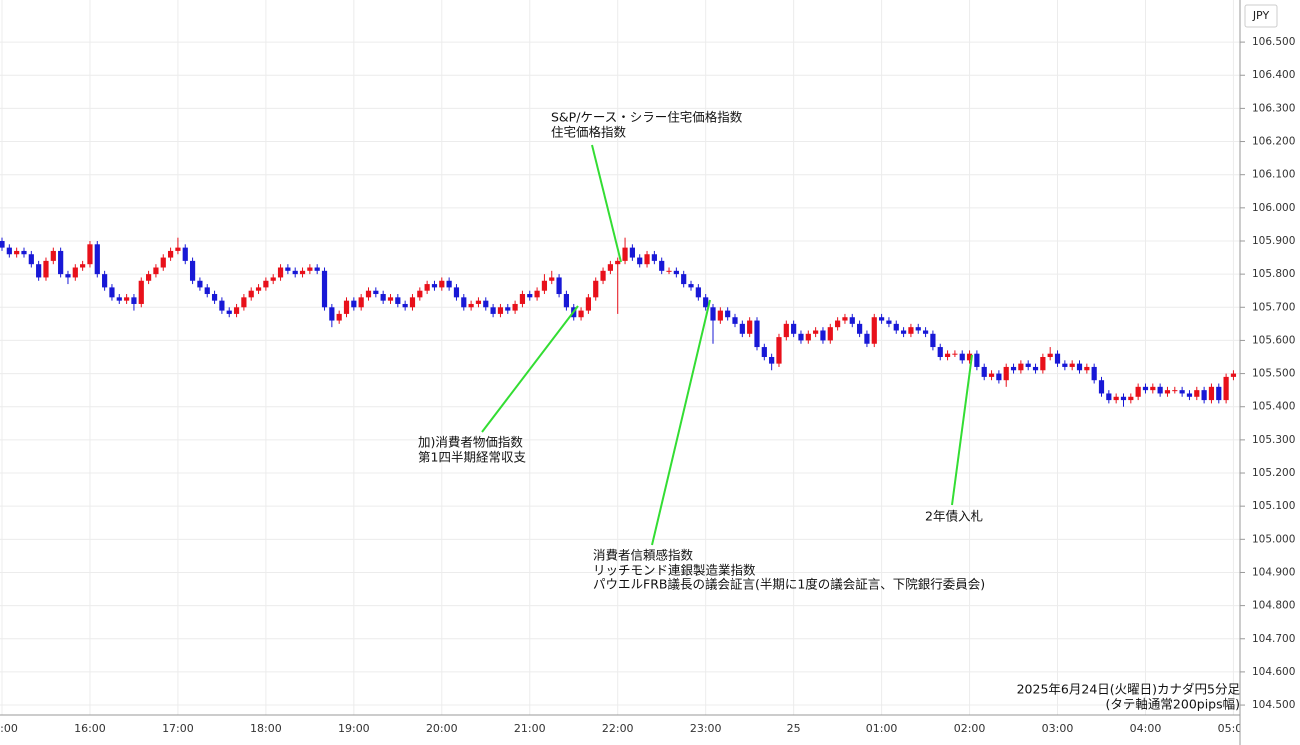 The width and height of the screenshot is (1300, 745). Describe the element at coordinates (1273, 473) in the screenshot. I see `y-tick-label: 105.200` at that location.